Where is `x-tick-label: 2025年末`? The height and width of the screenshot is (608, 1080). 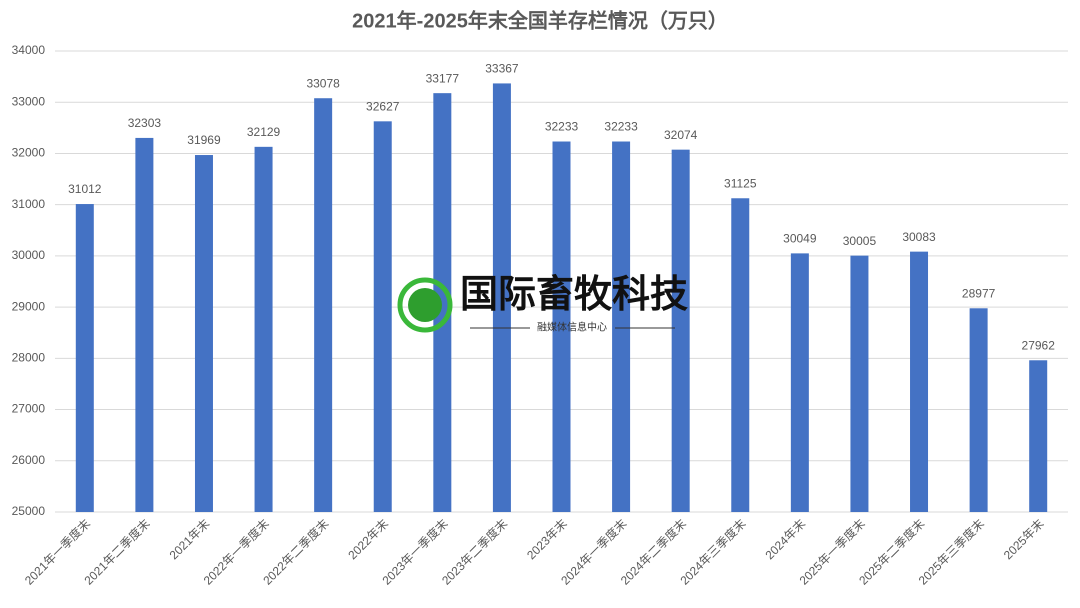 x-tick-label: 2025年末 is located at coordinates (1024, 539).